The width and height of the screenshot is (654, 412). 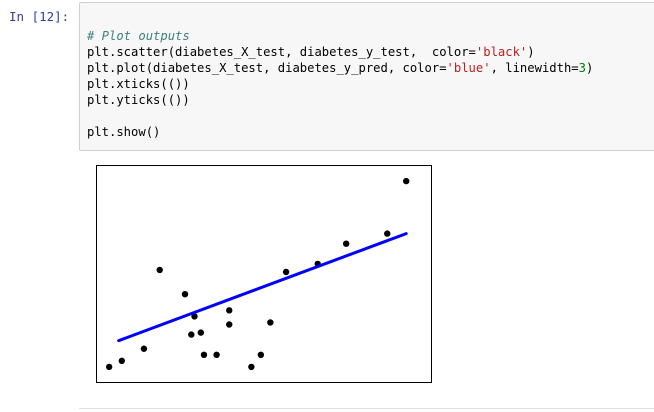 What do you see at coordinates (340, 132) in the screenshot?
I see `code-line: plt.show()` at bounding box center [340, 132].